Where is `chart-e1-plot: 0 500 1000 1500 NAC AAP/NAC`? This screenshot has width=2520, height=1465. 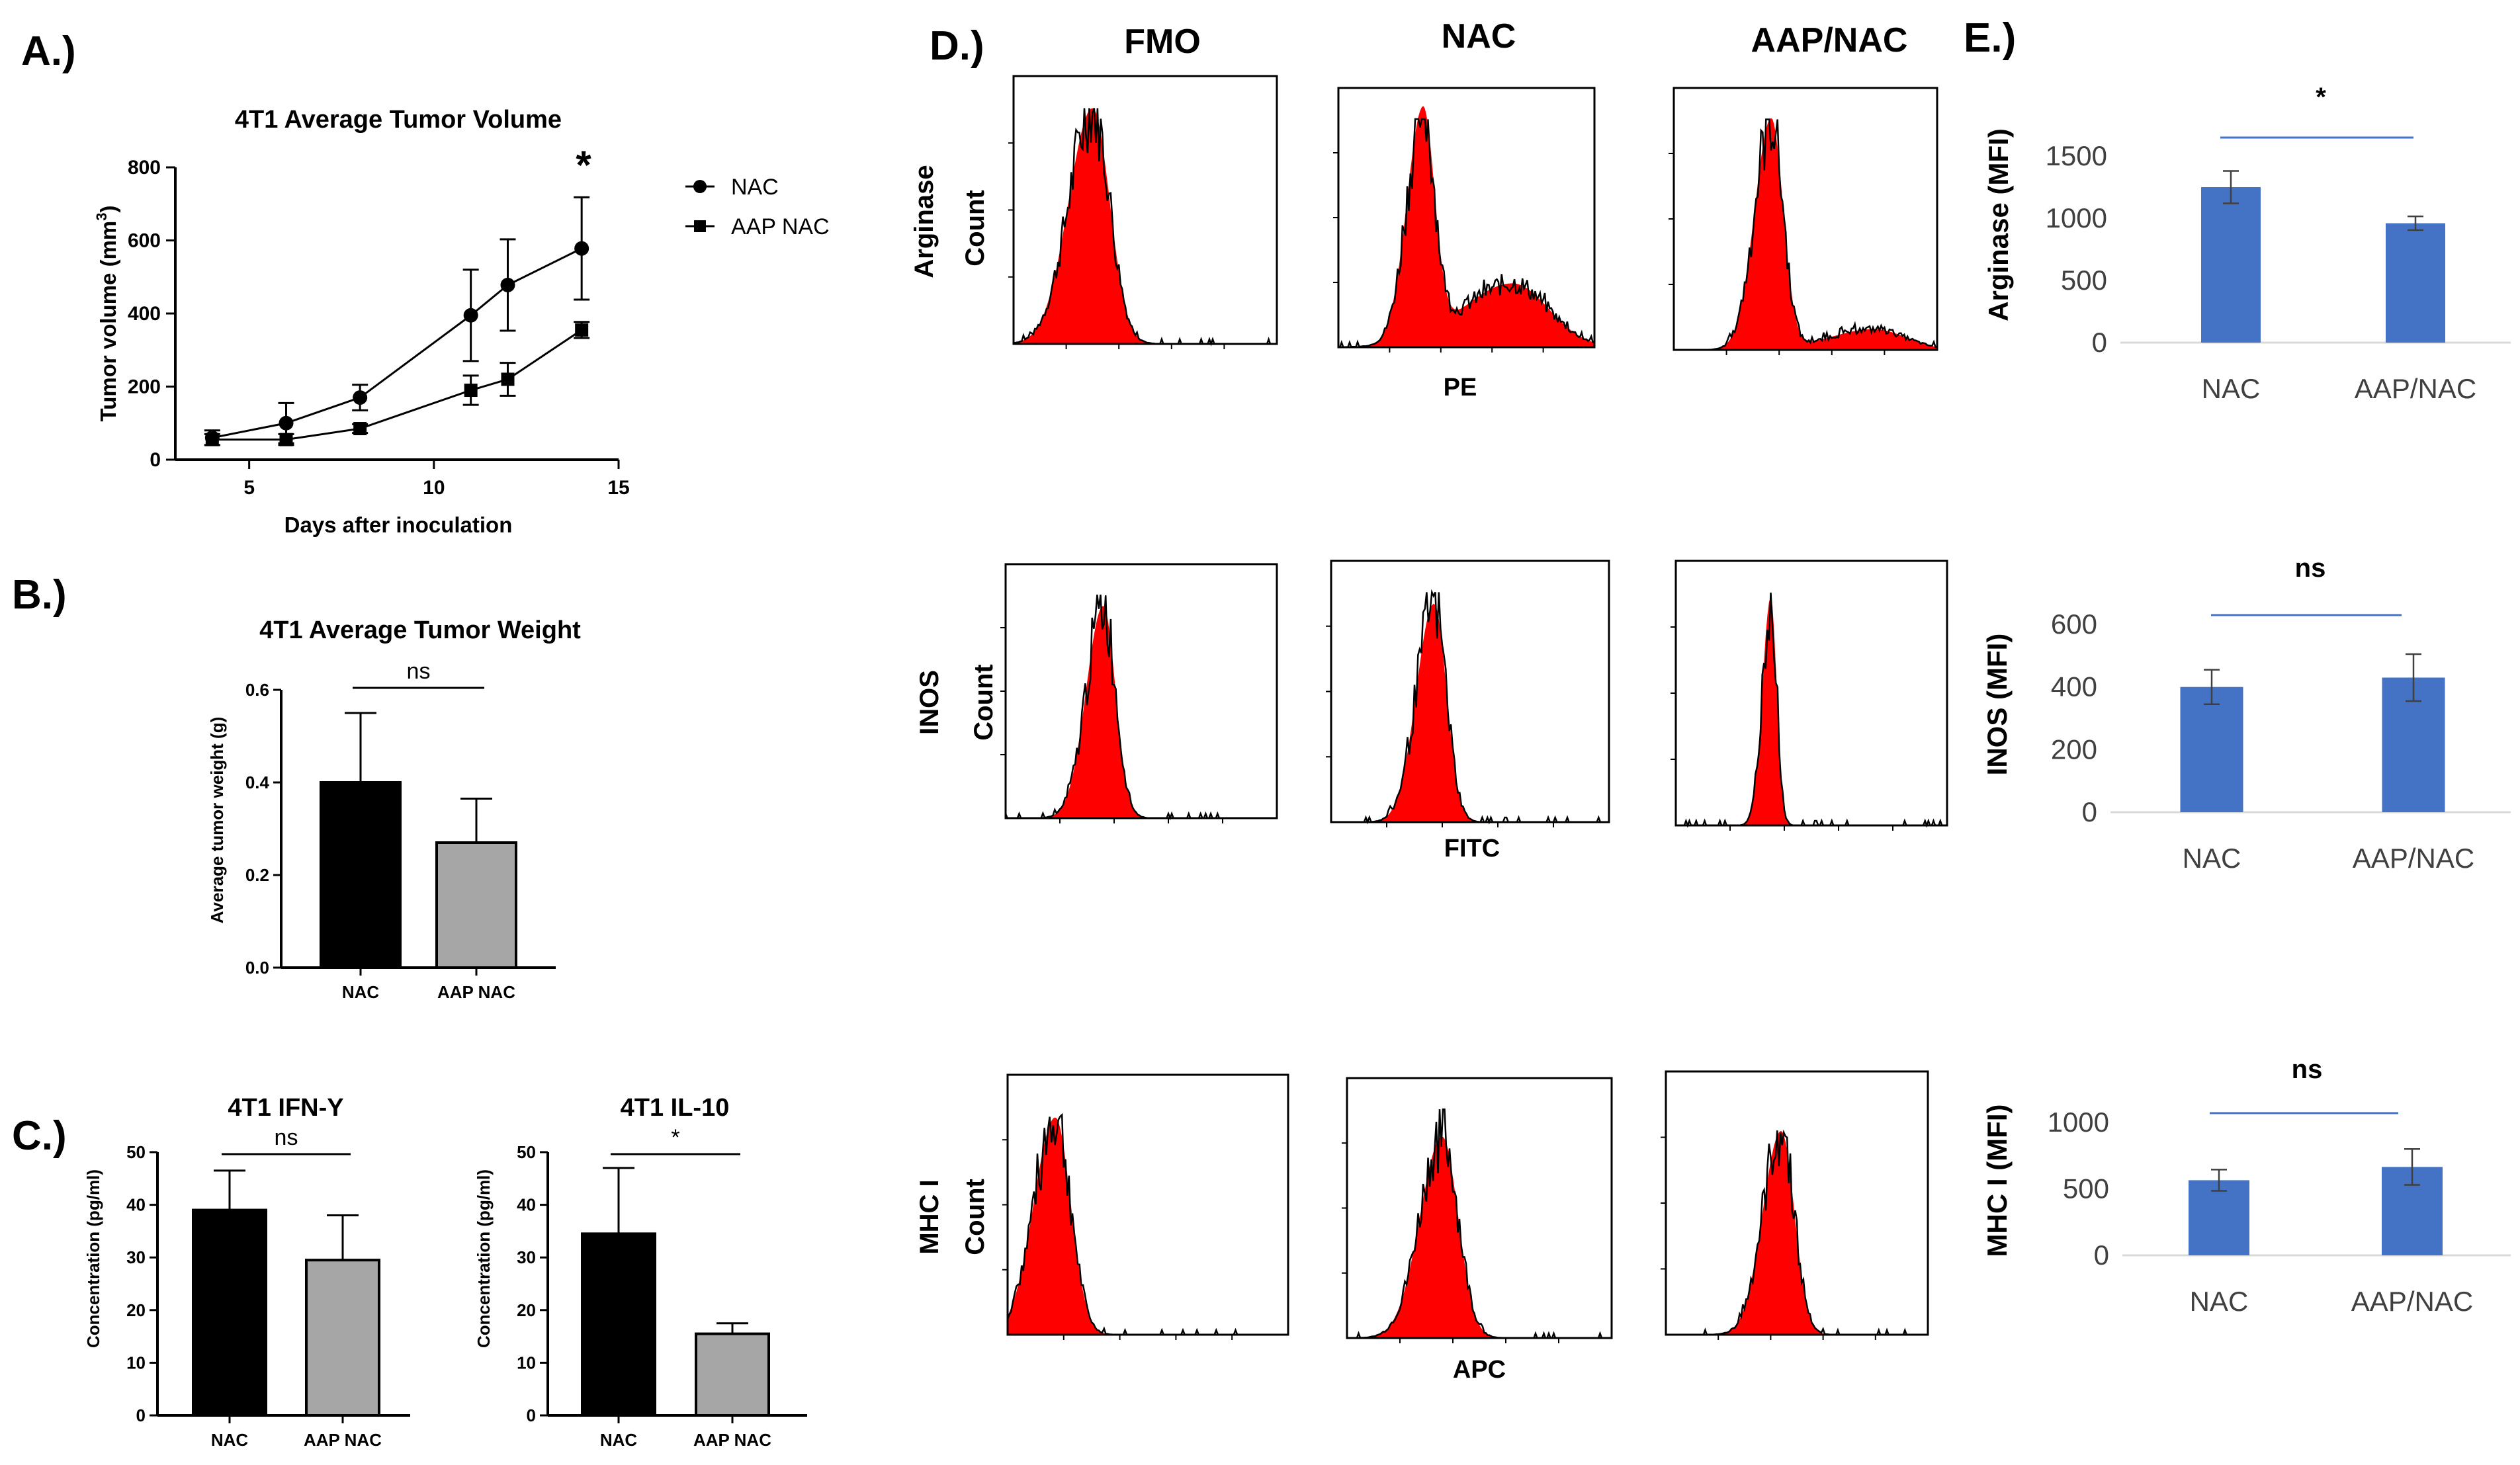 chart-e1-plot: 0 500 1000 1500 NAC AAP/NAC is located at coordinates (2278, 270).